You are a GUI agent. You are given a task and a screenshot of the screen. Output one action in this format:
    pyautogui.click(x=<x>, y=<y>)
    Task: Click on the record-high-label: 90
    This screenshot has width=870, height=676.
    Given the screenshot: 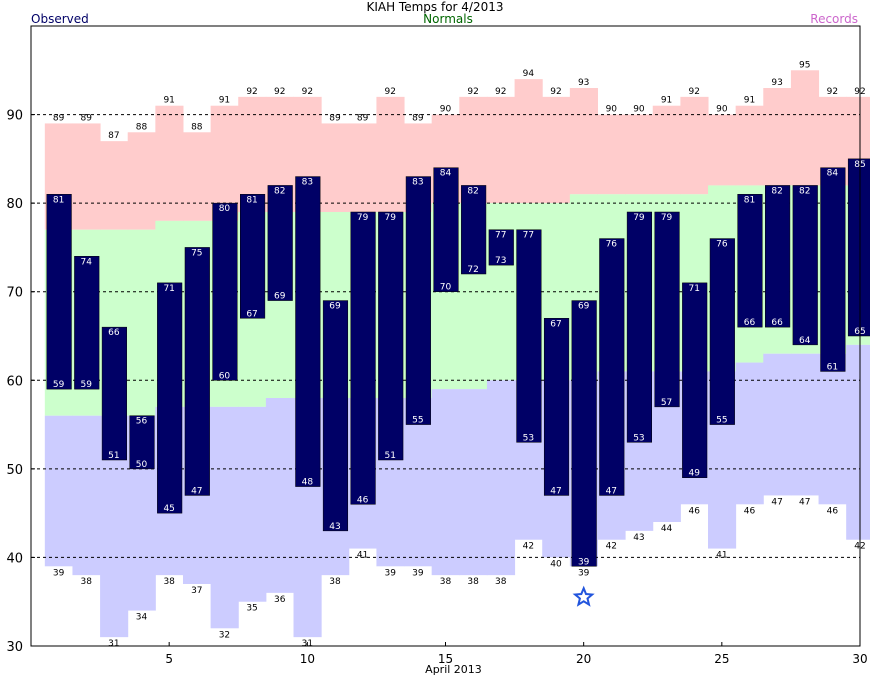 What is the action you would take?
    pyautogui.click(x=639, y=110)
    